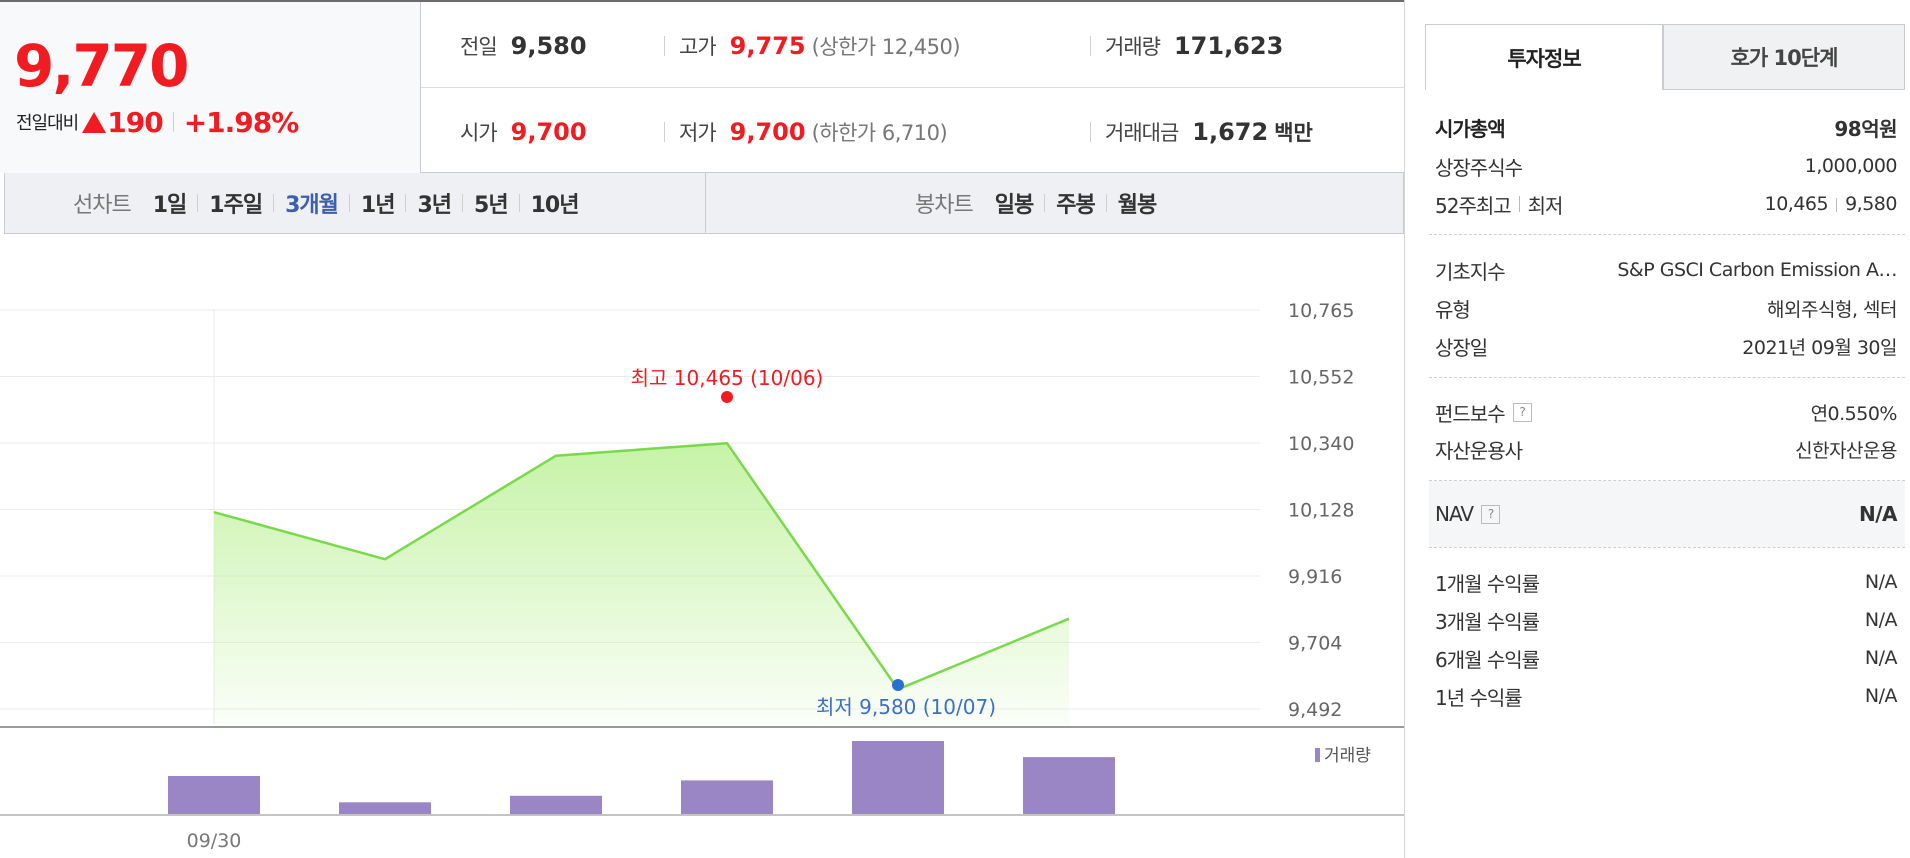 The image size is (1910, 858). What do you see at coordinates (1036, 203) in the screenshot?
I see `candle-chart-tabs: 봉차트 일봉 주봉 월봉` at bounding box center [1036, 203].